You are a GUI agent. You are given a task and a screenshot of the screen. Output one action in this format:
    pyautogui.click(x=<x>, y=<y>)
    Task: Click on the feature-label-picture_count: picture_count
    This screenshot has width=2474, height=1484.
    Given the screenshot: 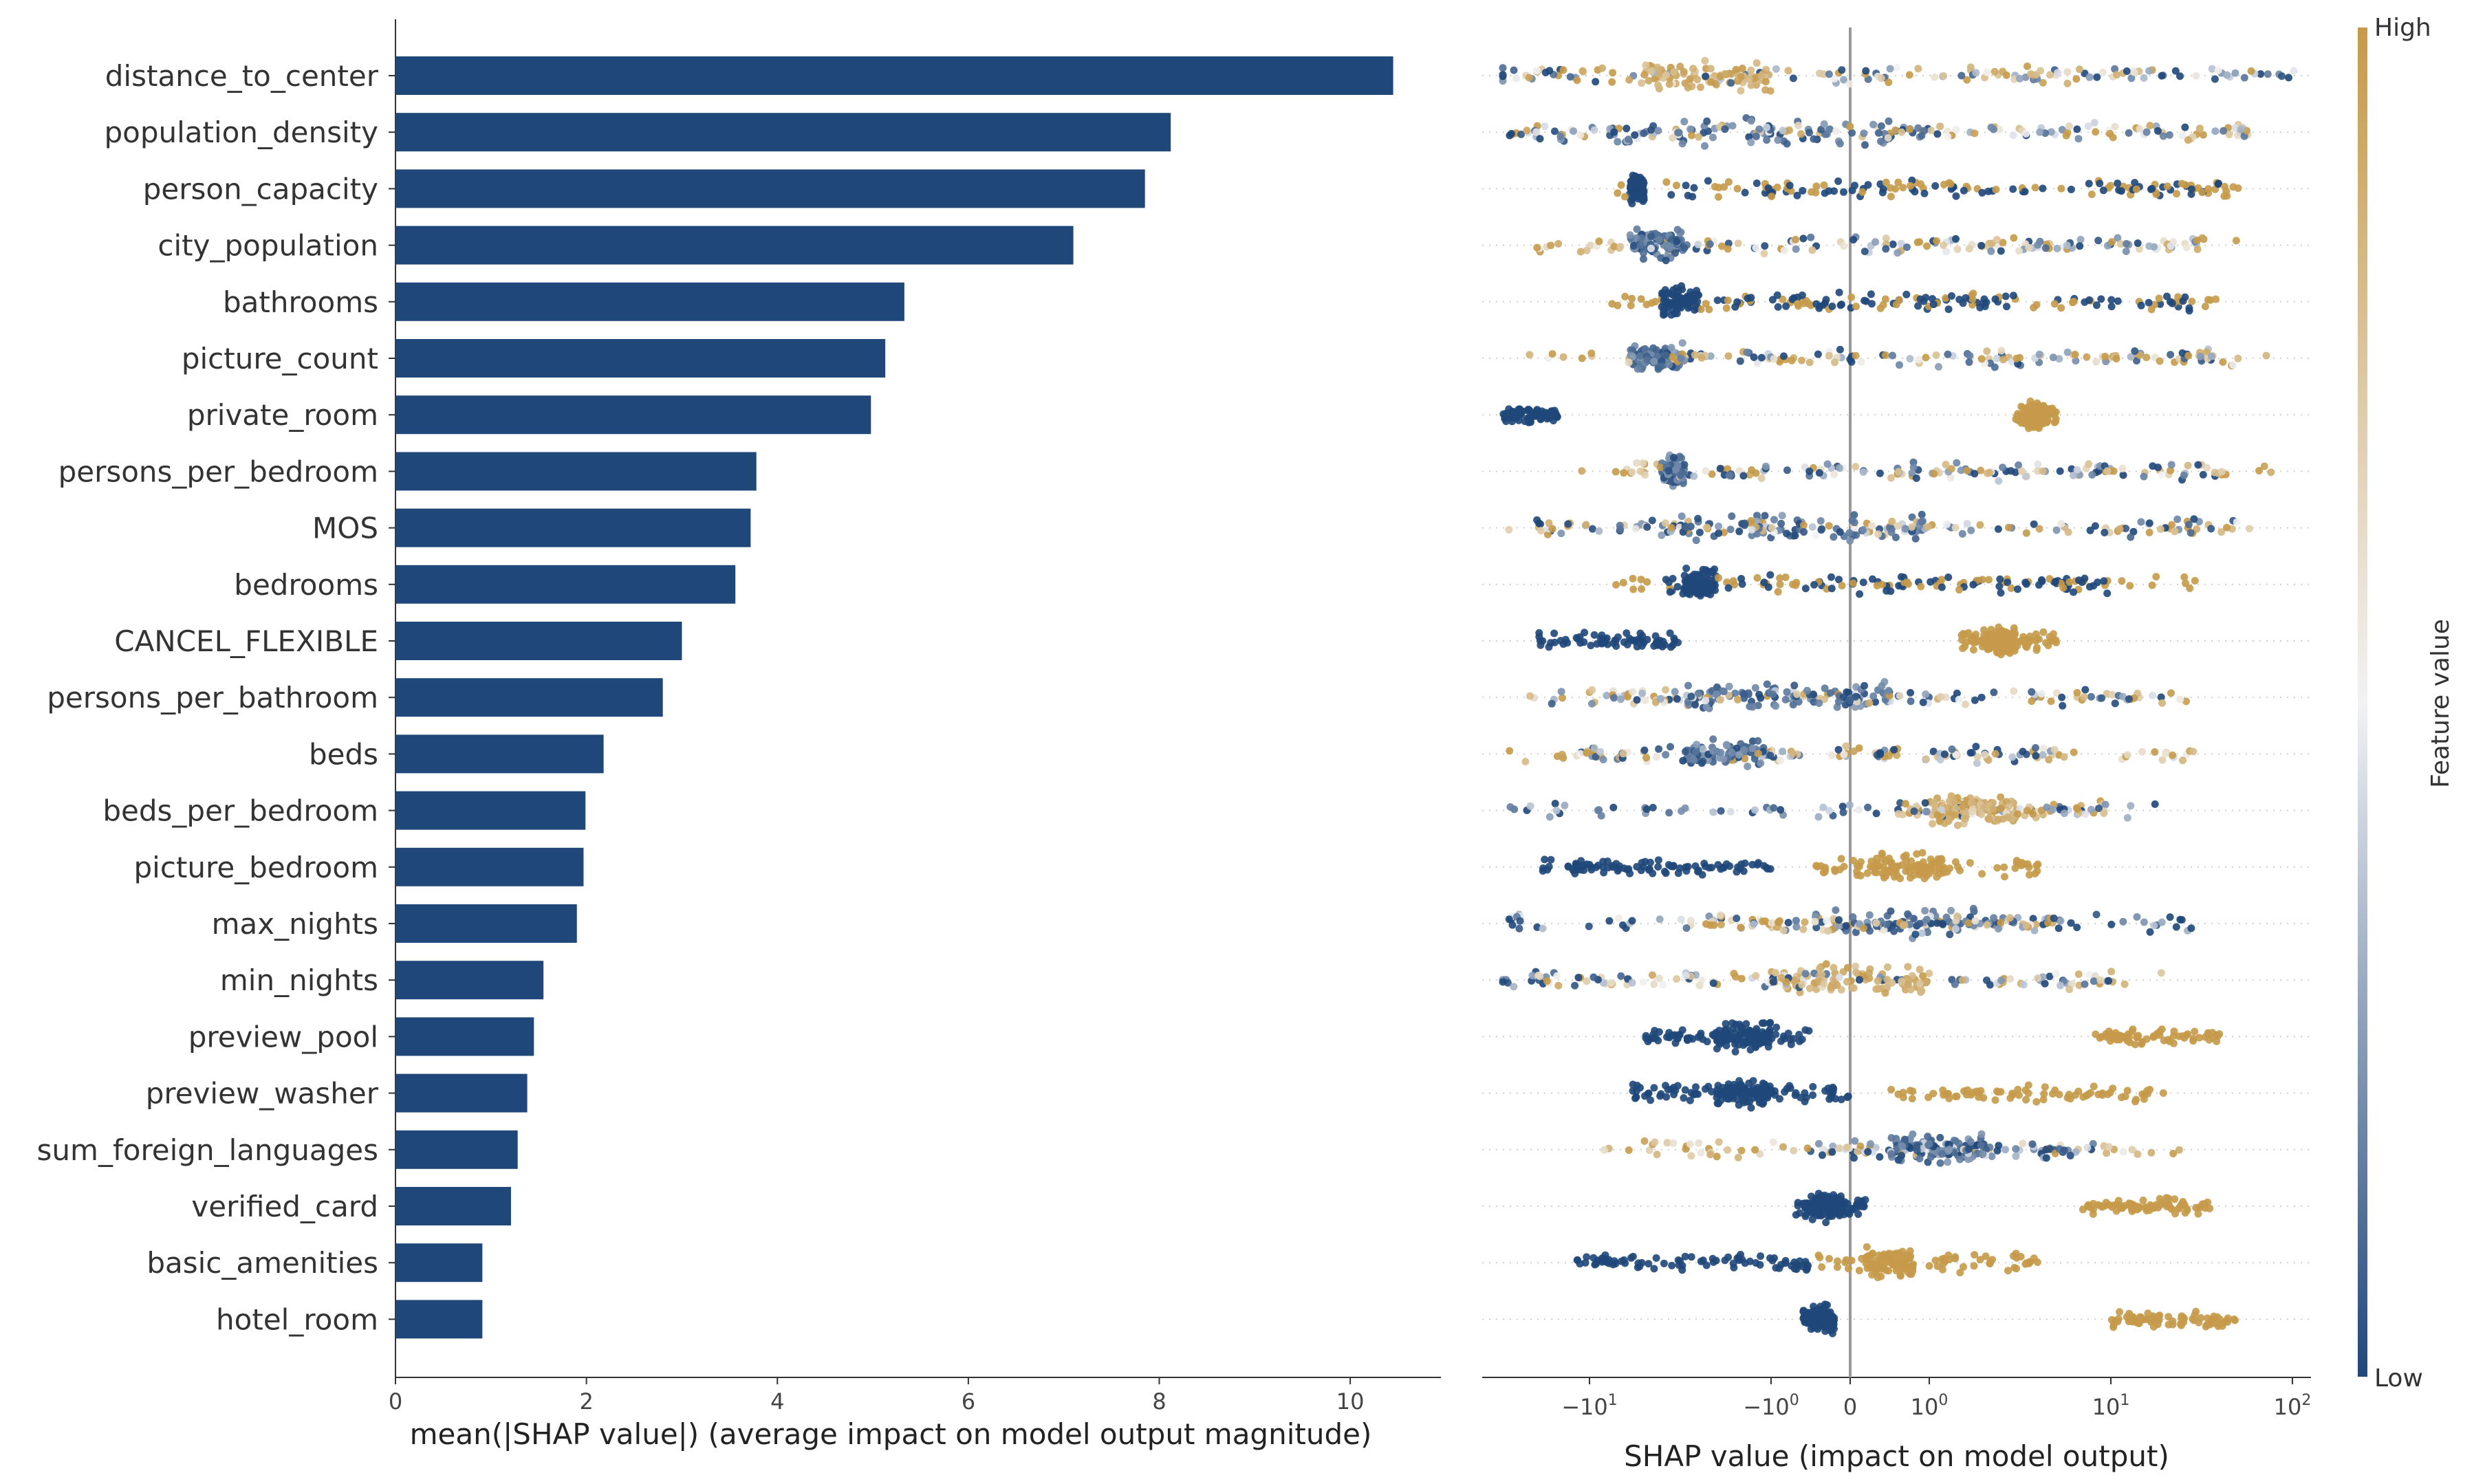 What is the action you would take?
    pyautogui.click(x=280, y=358)
    